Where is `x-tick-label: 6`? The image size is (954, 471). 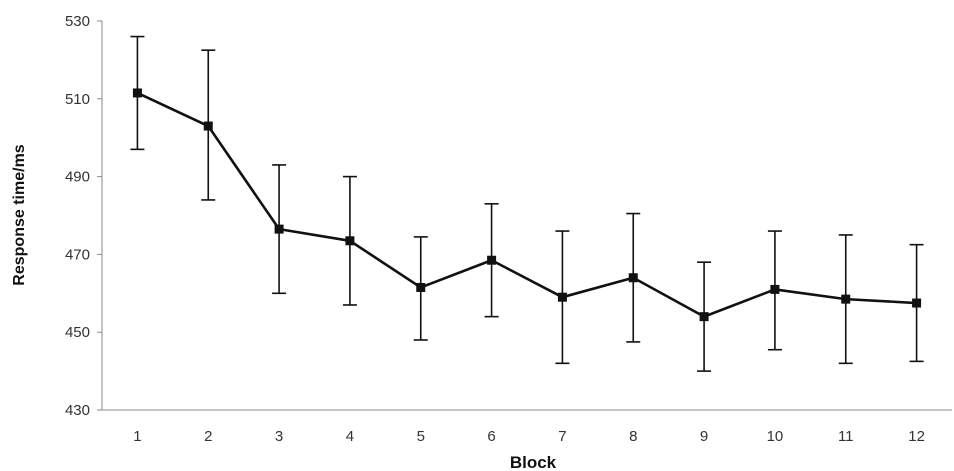
x-tick-label: 6 is located at coordinates (491, 436).